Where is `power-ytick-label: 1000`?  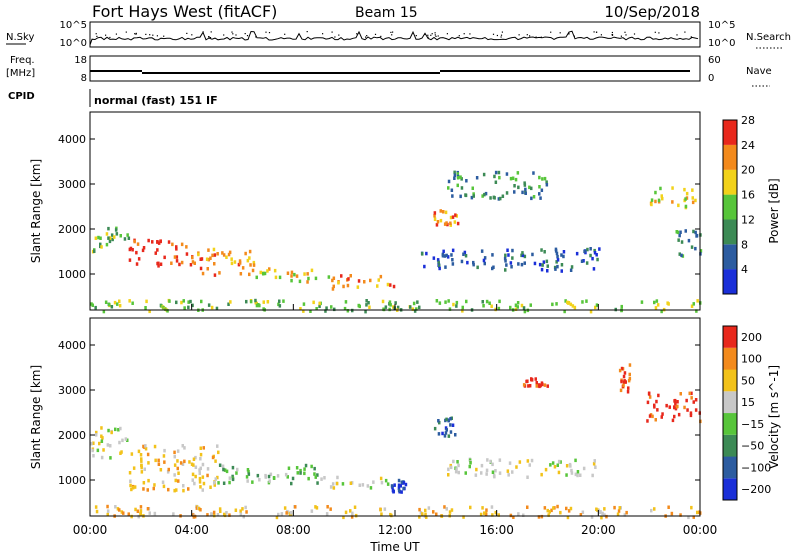
power-ytick-label: 1000 is located at coordinates (72, 274).